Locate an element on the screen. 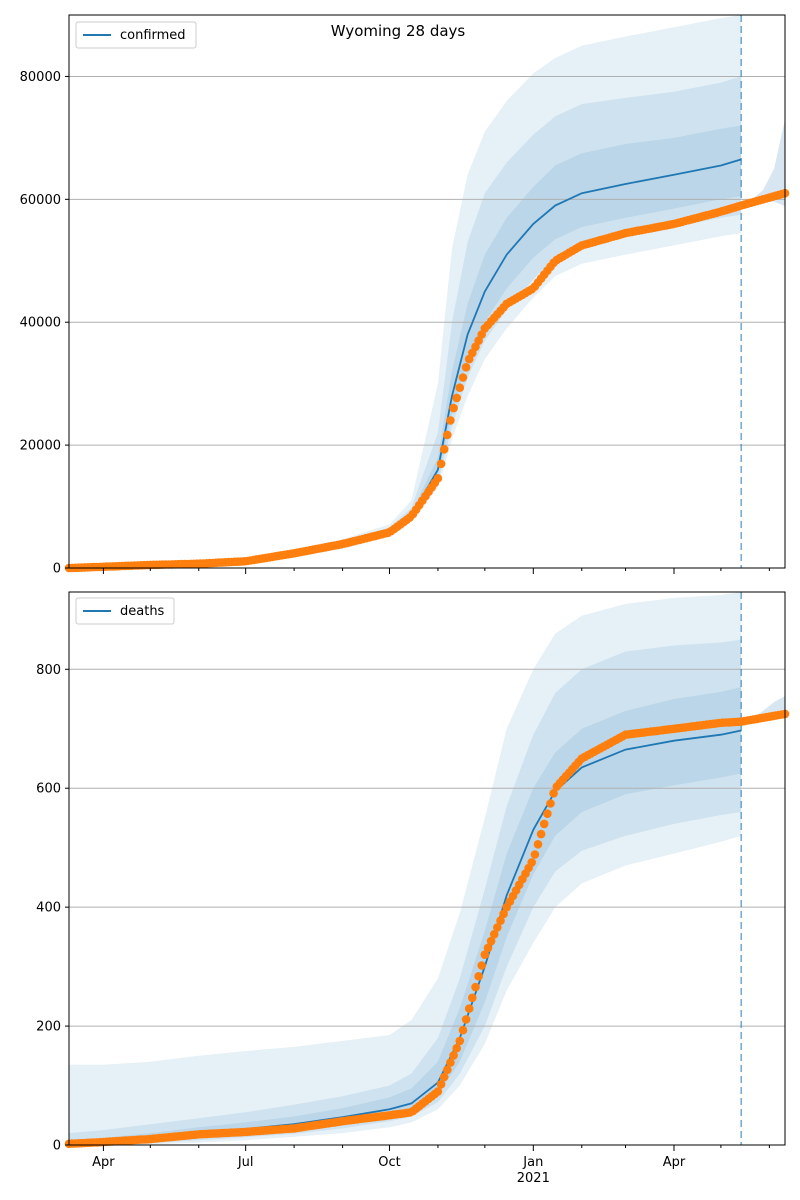 This screenshot has width=800, height=1200. x-axis-labels: Apr Jul Oct Jan Apr 2021 is located at coordinates (389, 1170).